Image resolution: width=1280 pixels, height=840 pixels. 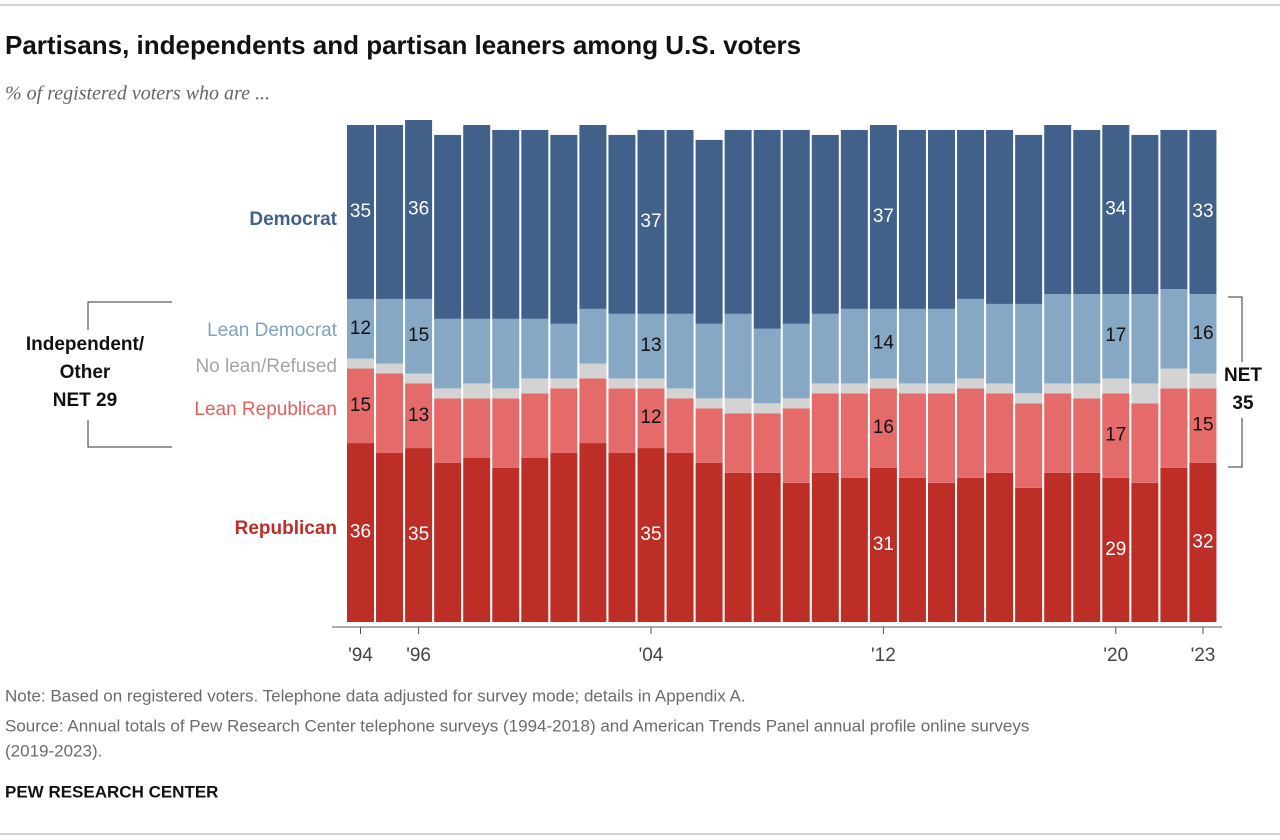 I want to click on x-tick-label: '20, so click(x=1115, y=655).